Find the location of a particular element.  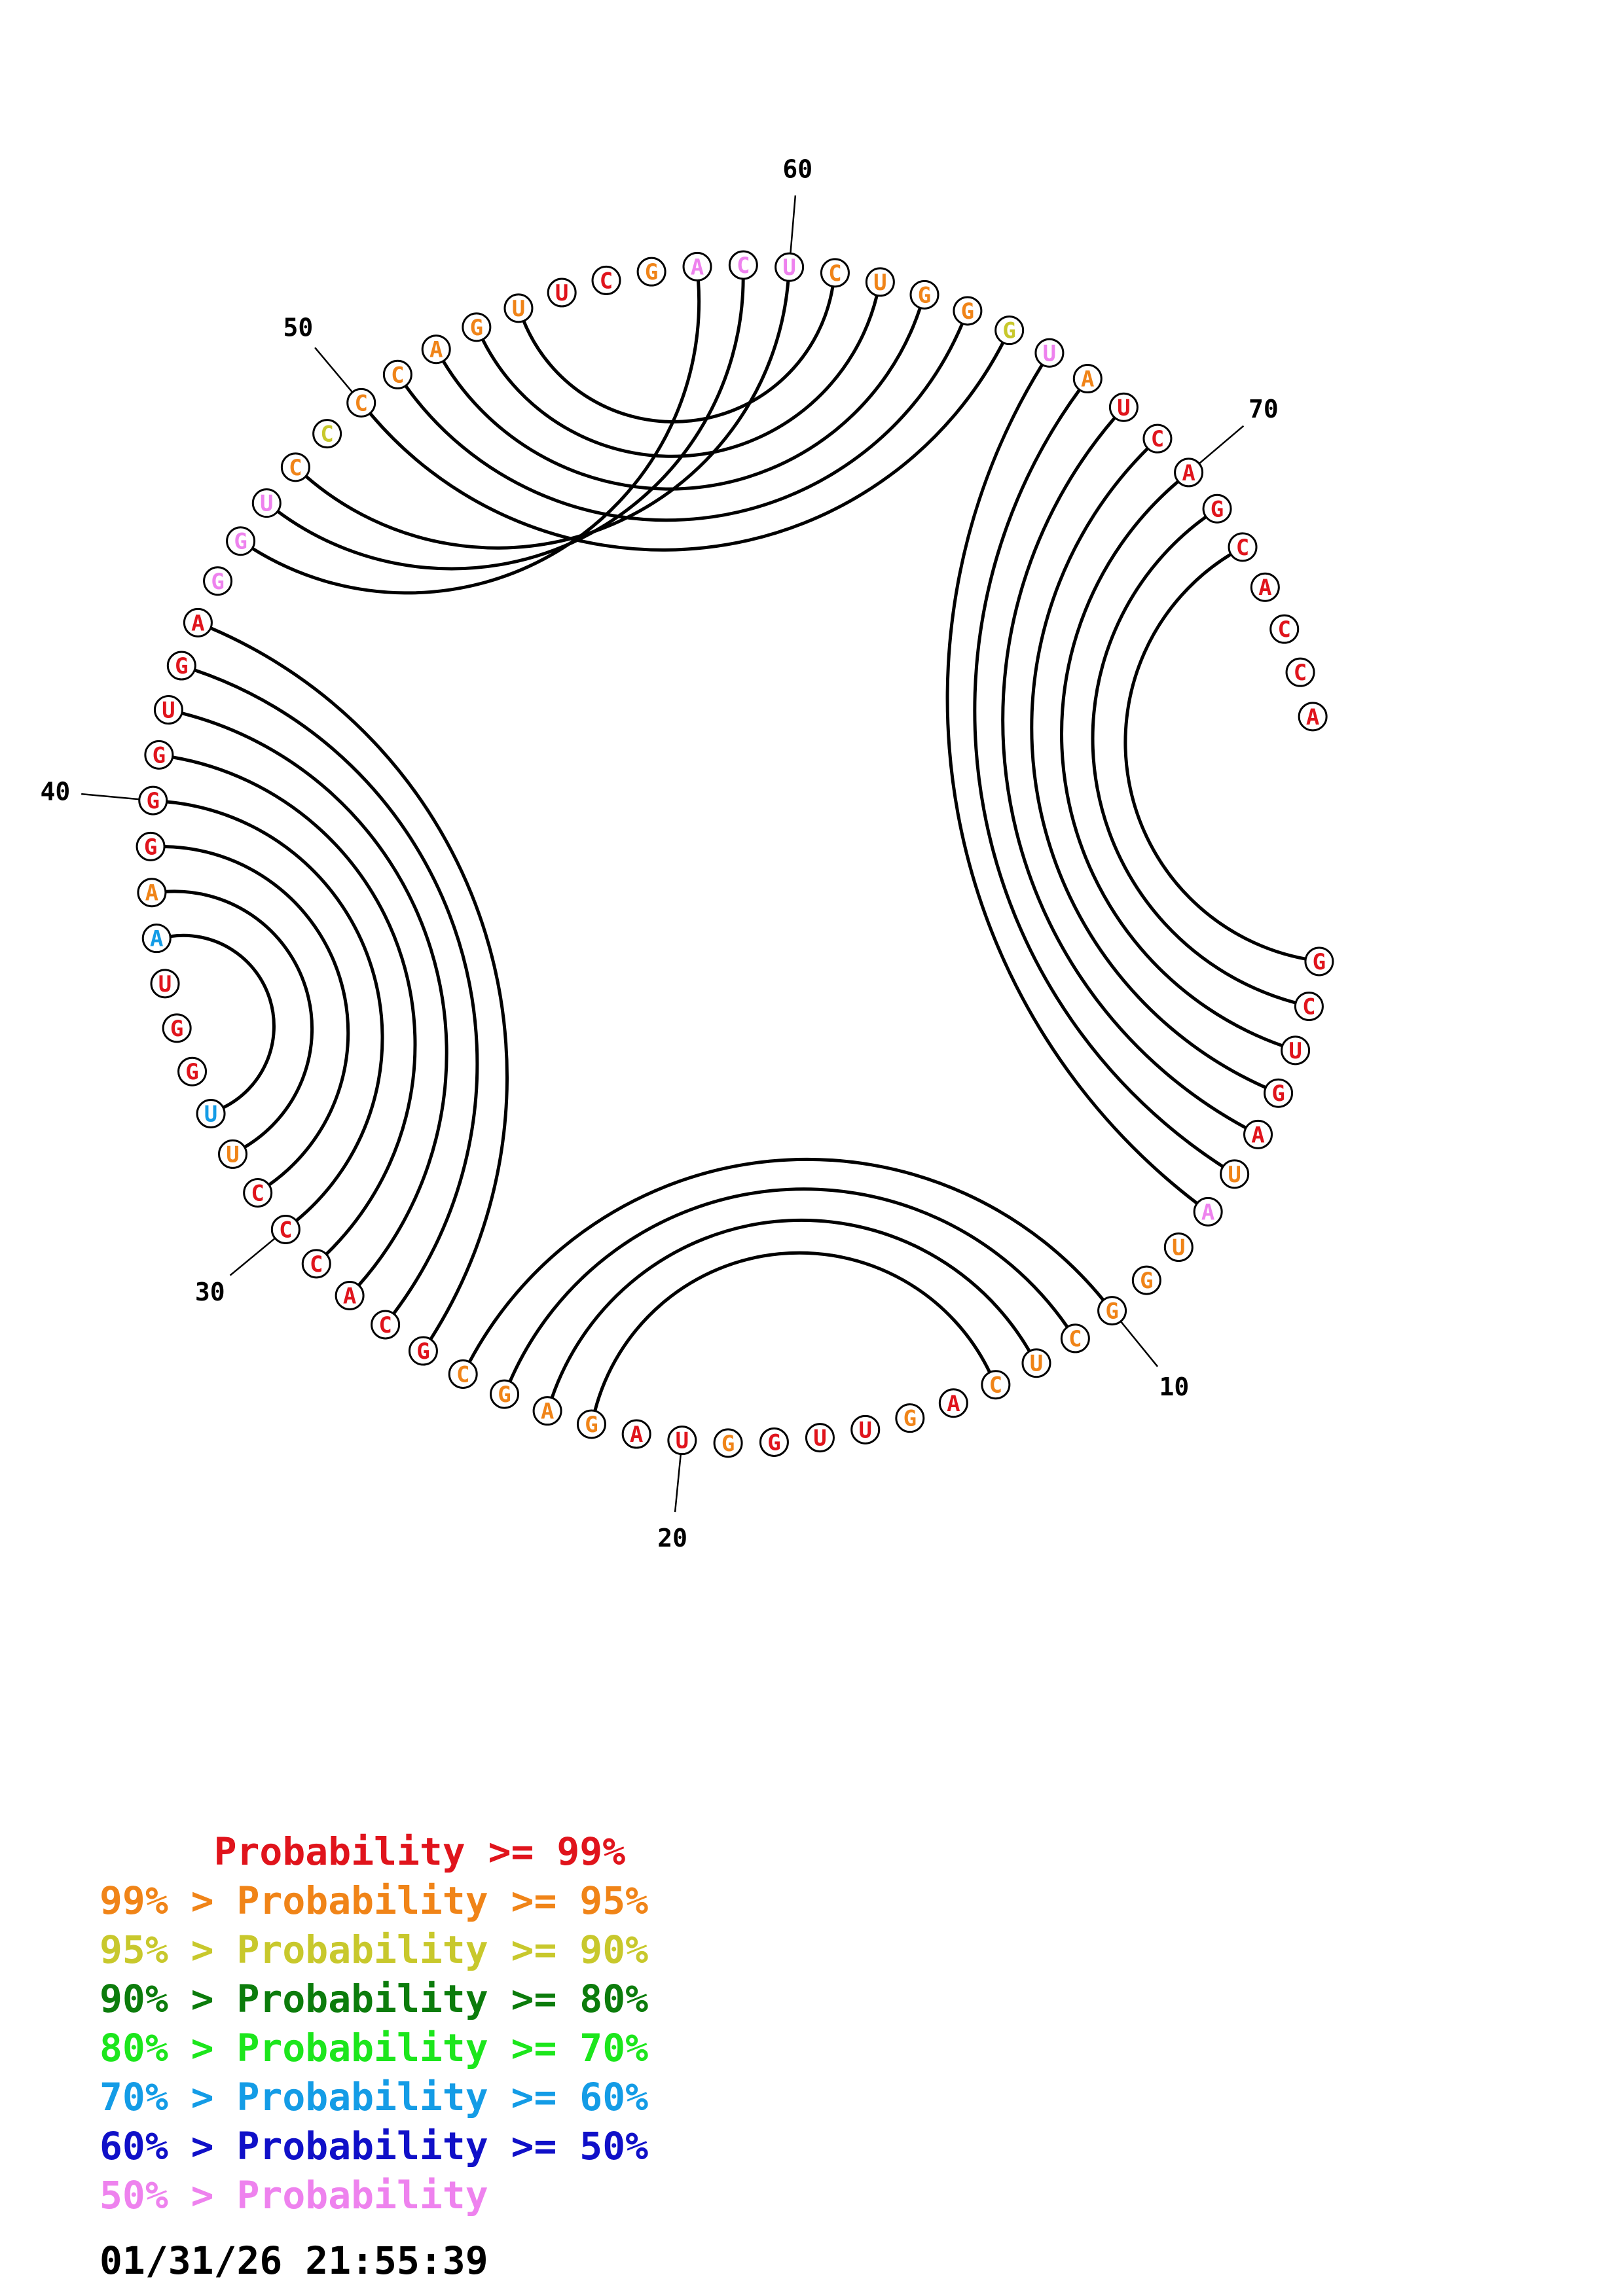

nucleotide-54: U is located at coordinates (518, 308).